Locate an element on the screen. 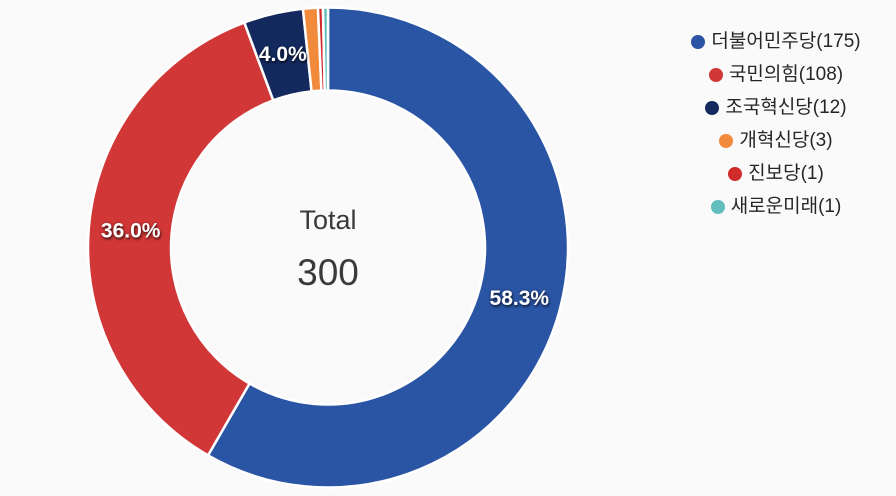 The width and height of the screenshot is (896, 496). legend-item-0: 더불어민주당(175) is located at coordinates (776, 41).